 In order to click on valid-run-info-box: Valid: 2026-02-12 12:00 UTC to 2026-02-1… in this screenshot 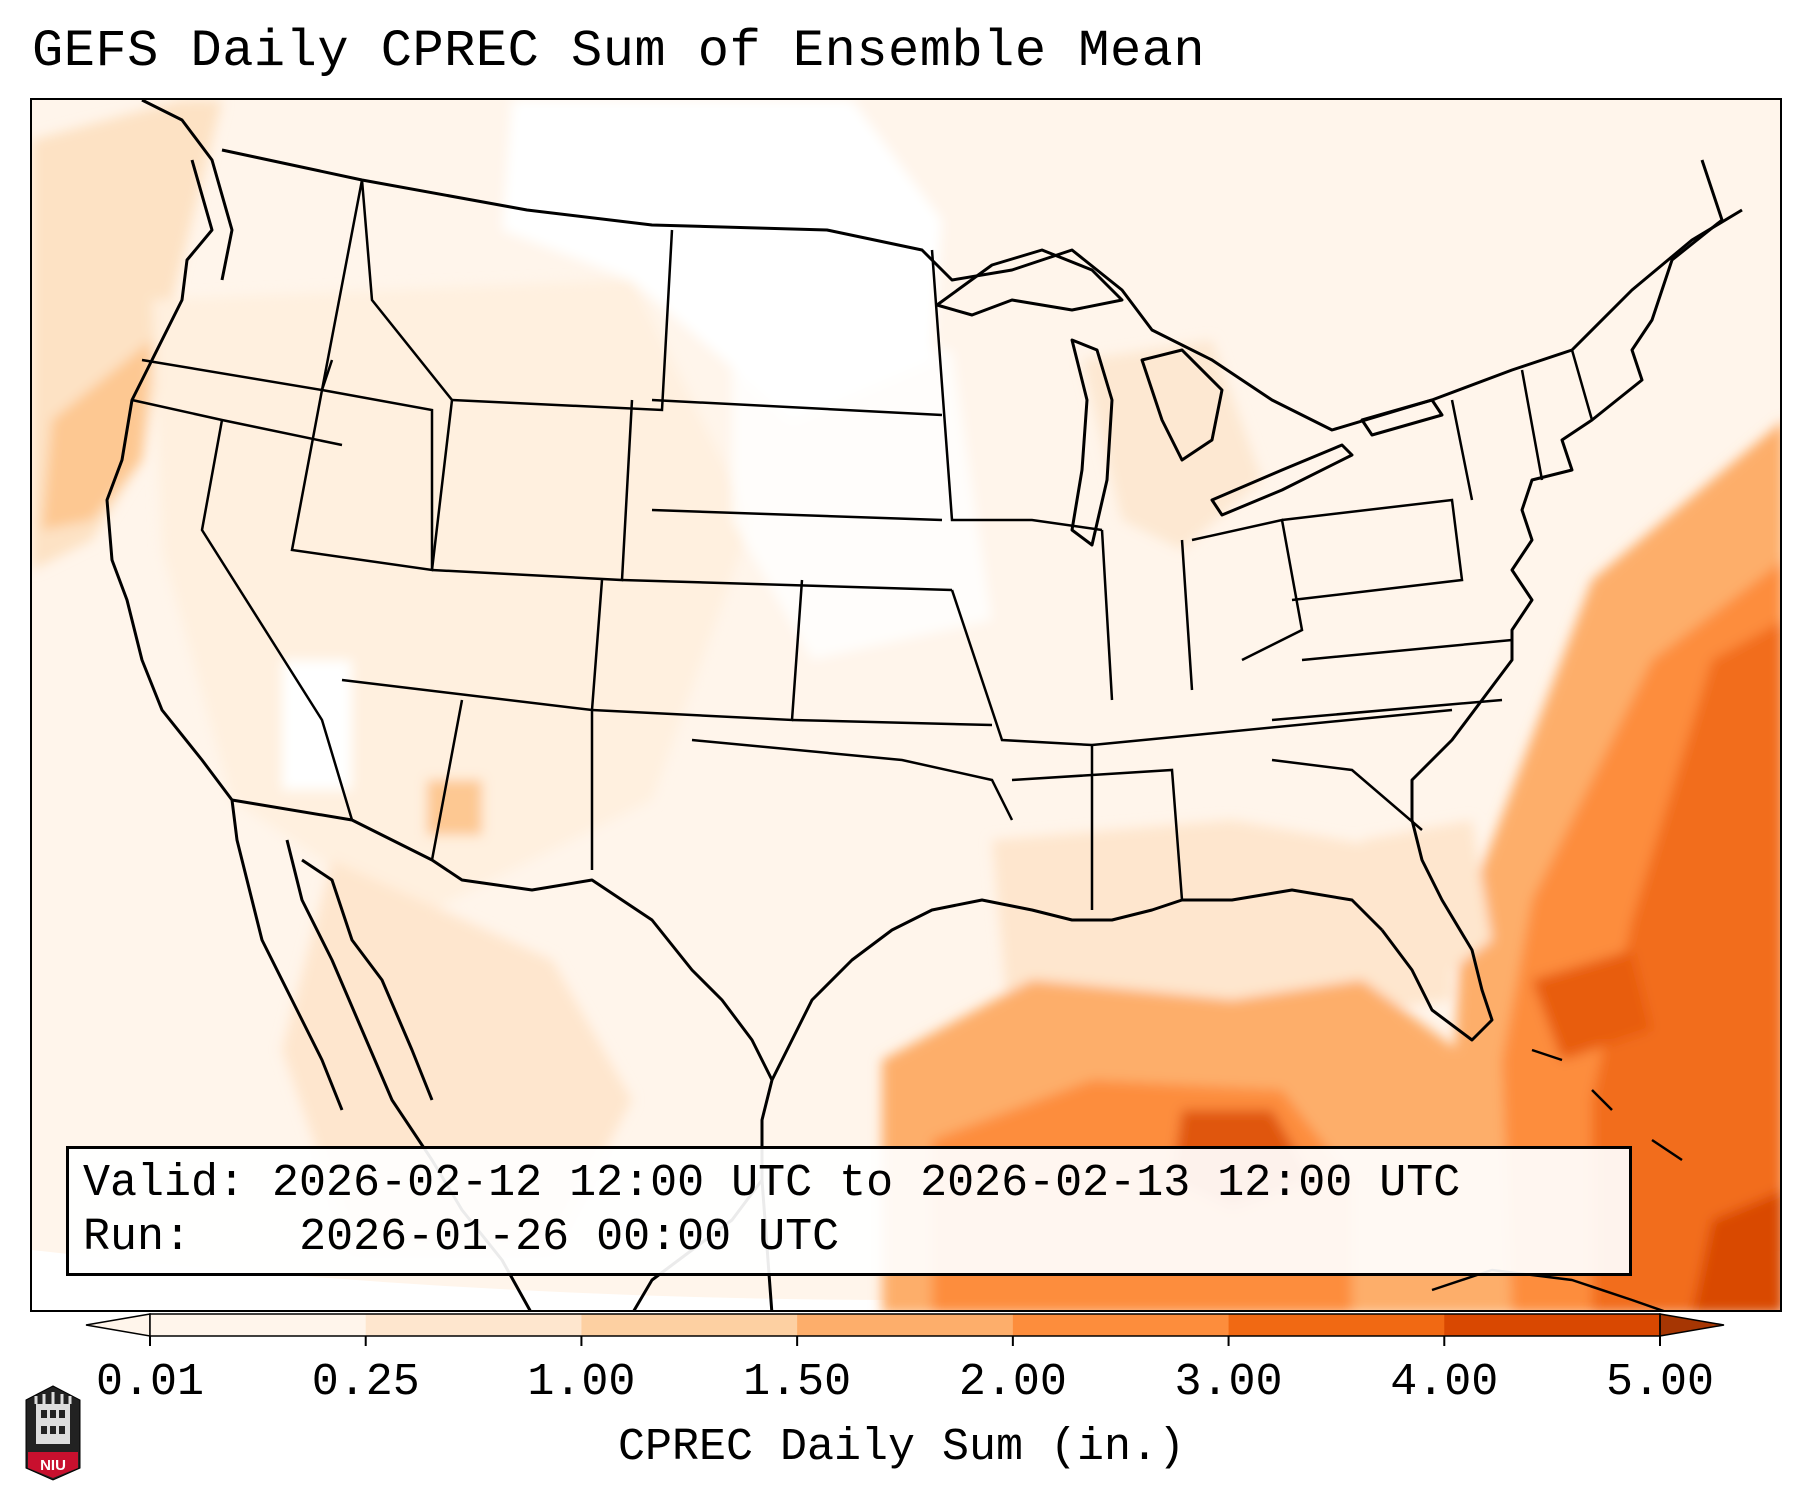, I will do `click(849, 1211)`.